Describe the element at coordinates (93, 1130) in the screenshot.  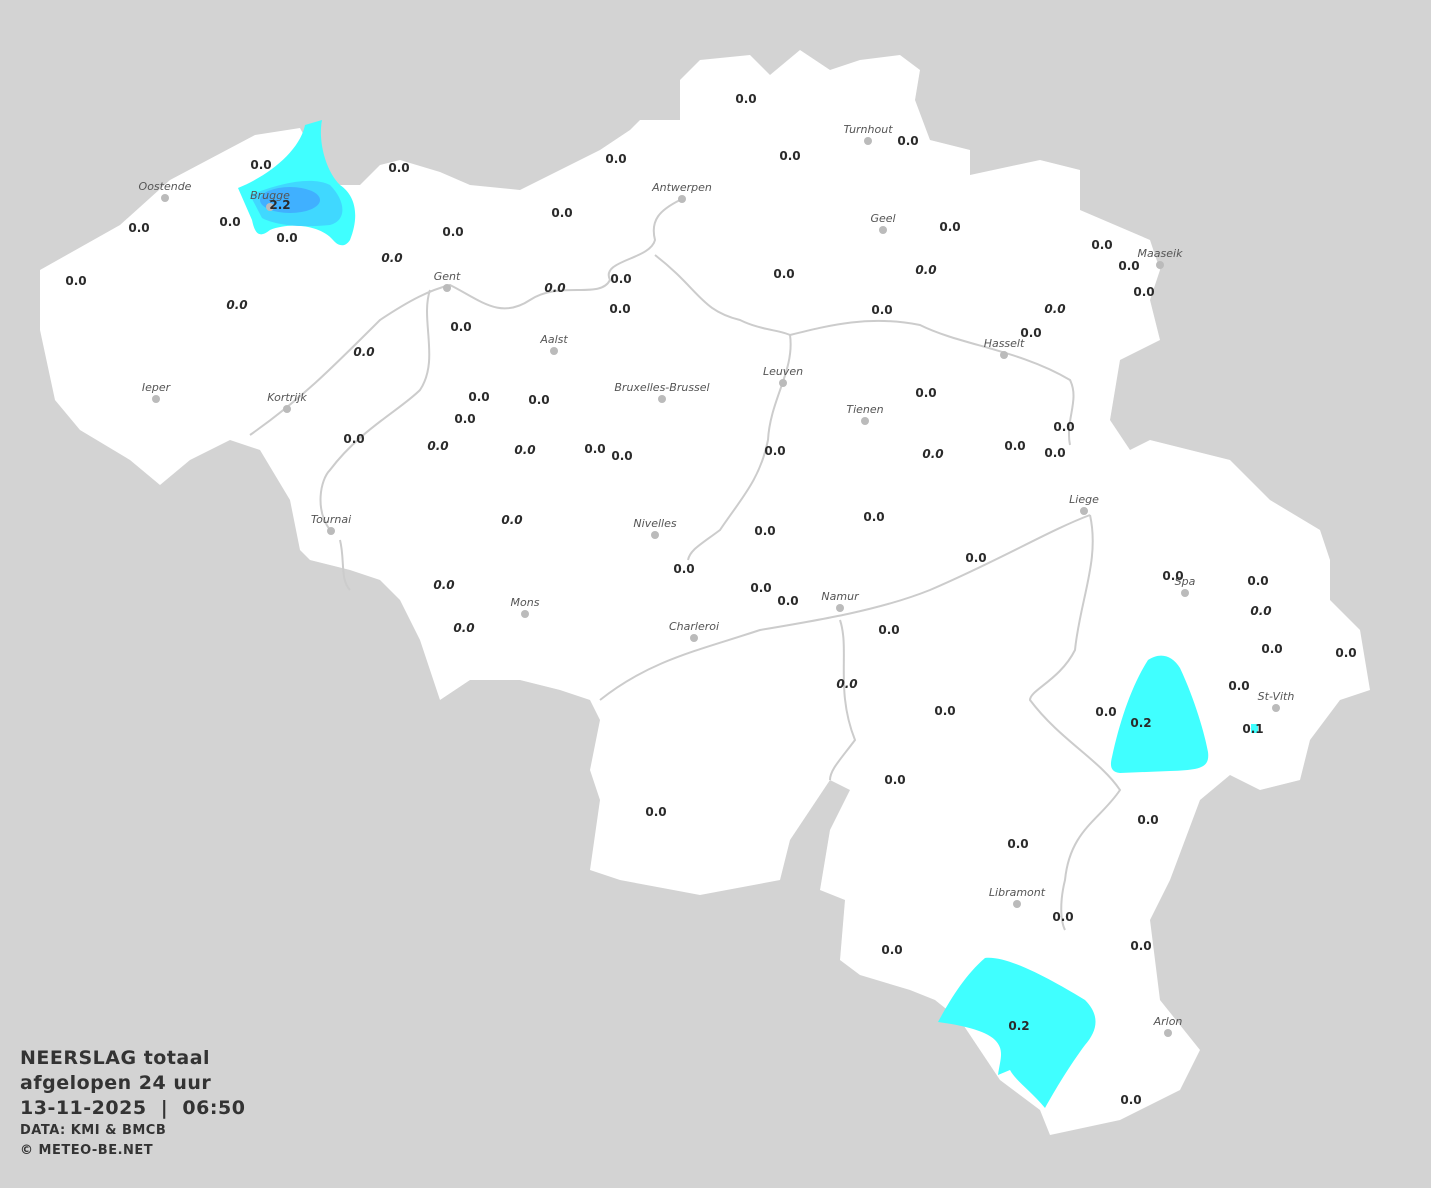
I see `data-source: DATA: KMI & BMCB` at that location.